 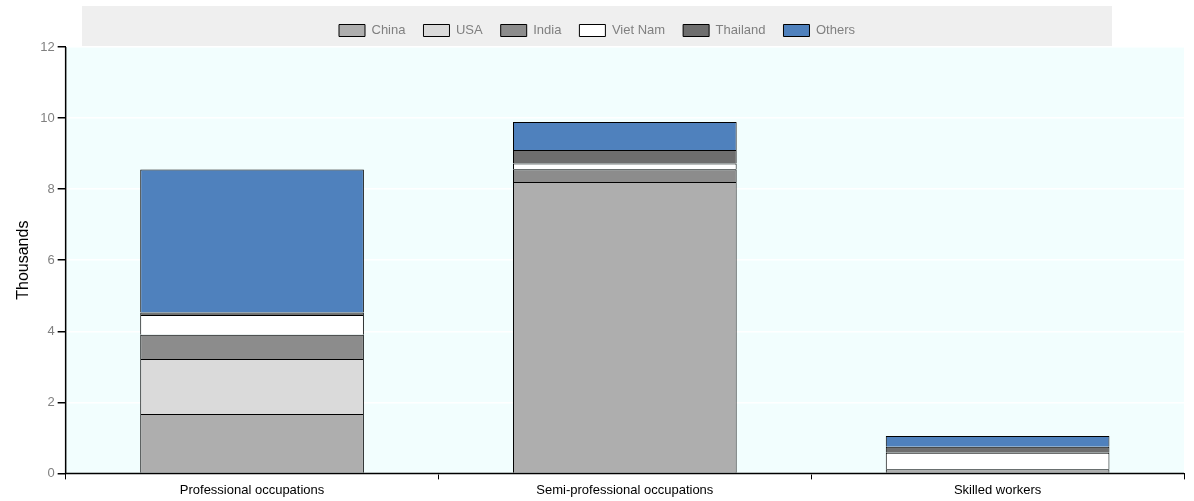 What do you see at coordinates (51, 472) in the screenshot?
I see `y-tick-label: 0` at bounding box center [51, 472].